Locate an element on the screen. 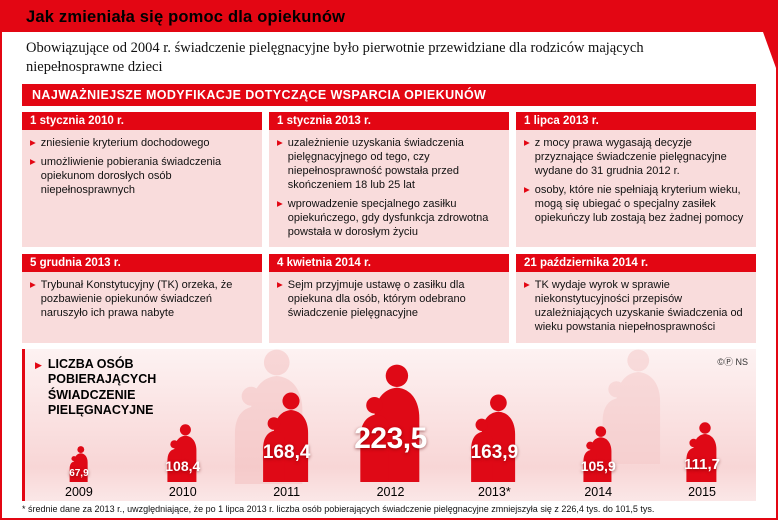 This screenshot has height=520, width=778. chart-bar-2012: 223,5 2012 is located at coordinates (391, 432).